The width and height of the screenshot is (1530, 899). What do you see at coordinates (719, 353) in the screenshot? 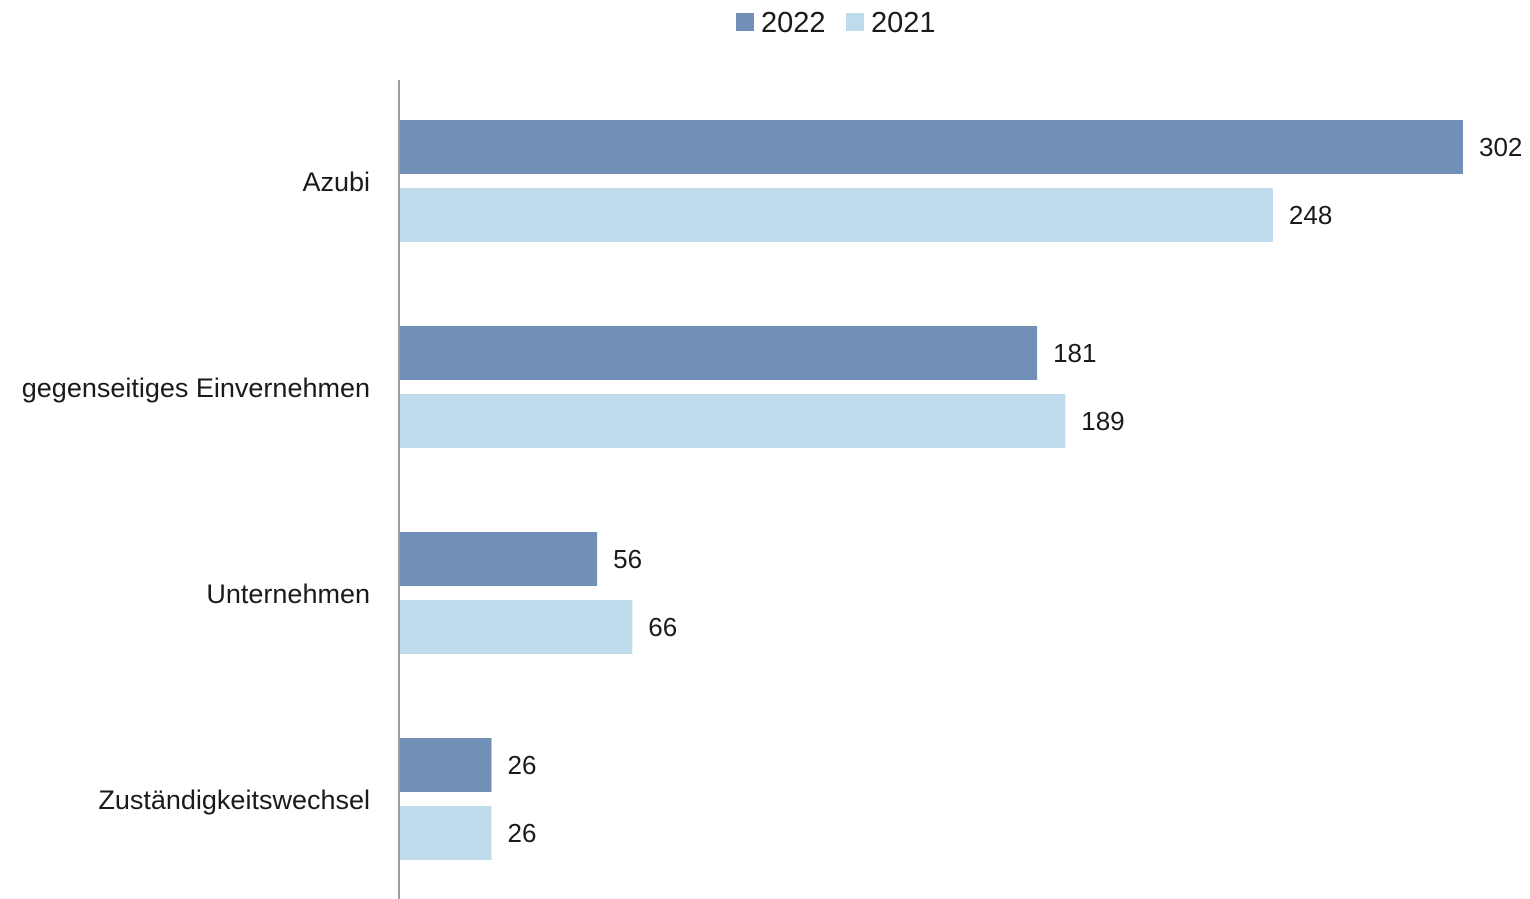
I see `bar-gegenseitiges-einvernehmen-2022` at bounding box center [719, 353].